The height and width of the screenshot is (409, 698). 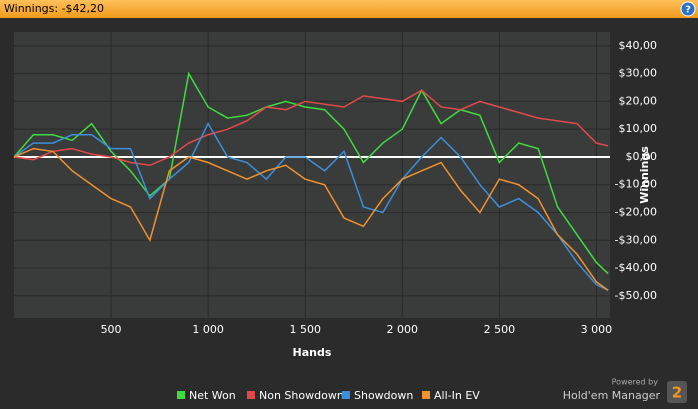 What do you see at coordinates (54, 8) in the screenshot?
I see `header-title: Winnings: -$42,20` at bounding box center [54, 8].